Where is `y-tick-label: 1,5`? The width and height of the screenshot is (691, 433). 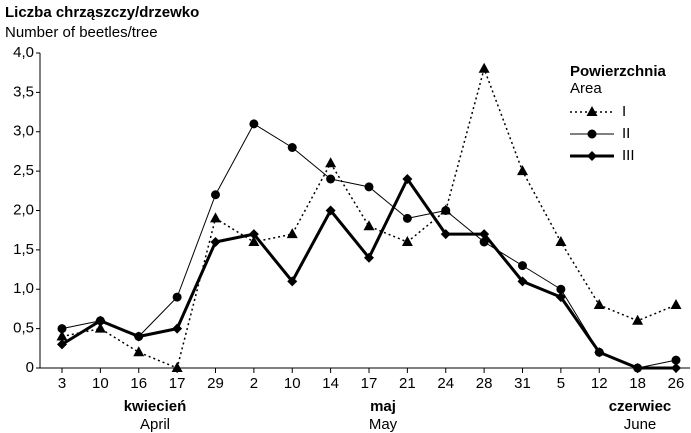 y-tick-label: 1,5 is located at coordinates (23, 249).